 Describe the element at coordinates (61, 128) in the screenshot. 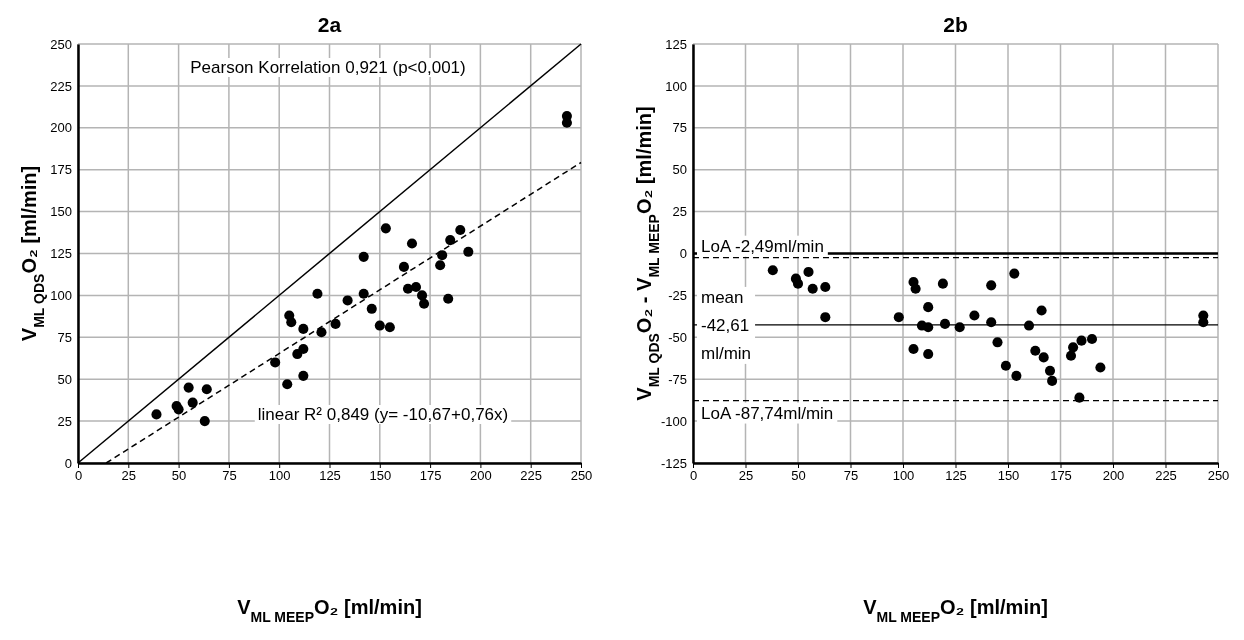

I see `y-tick-label: 200` at that location.